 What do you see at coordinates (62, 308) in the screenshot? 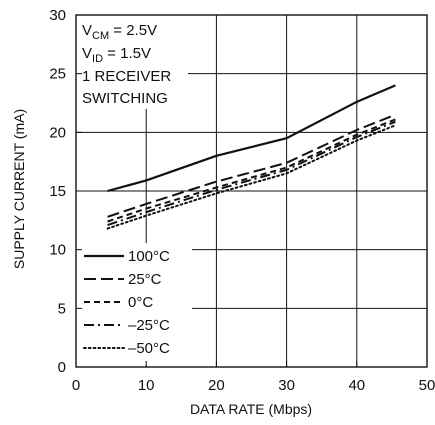
I see `y-tick-label: 5` at bounding box center [62, 308].